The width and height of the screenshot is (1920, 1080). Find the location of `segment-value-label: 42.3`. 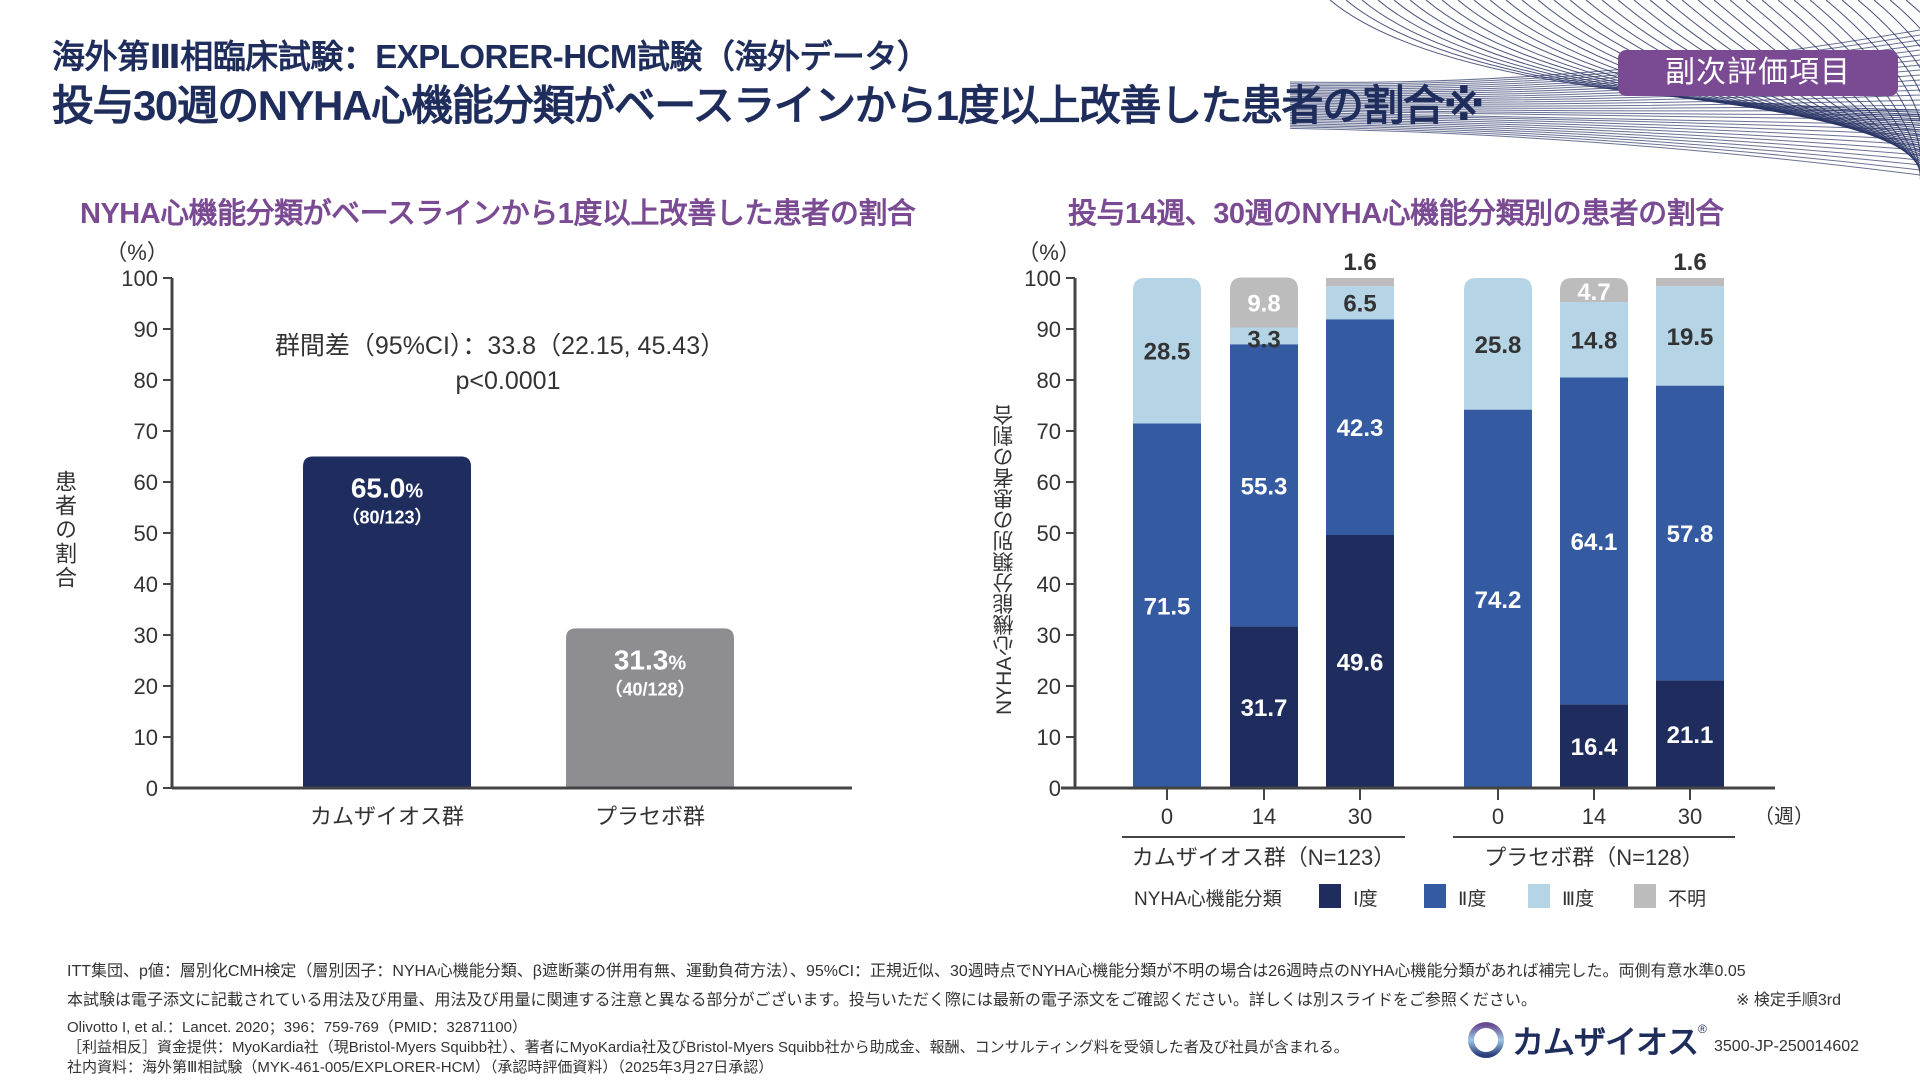

segment-value-label: 42.3 is located at coordinates (1360, 428).